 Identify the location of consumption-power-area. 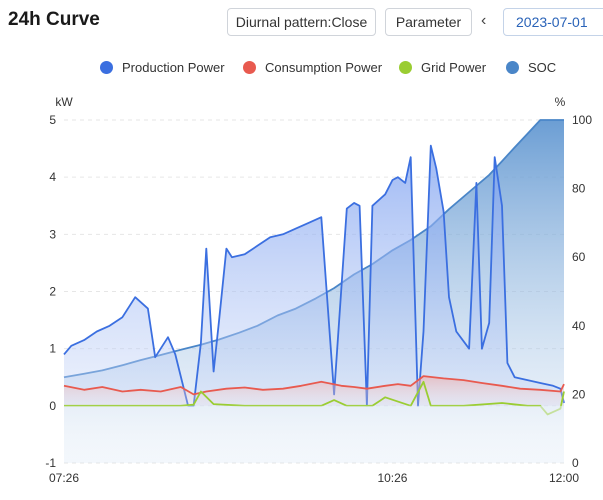
(314, 391).